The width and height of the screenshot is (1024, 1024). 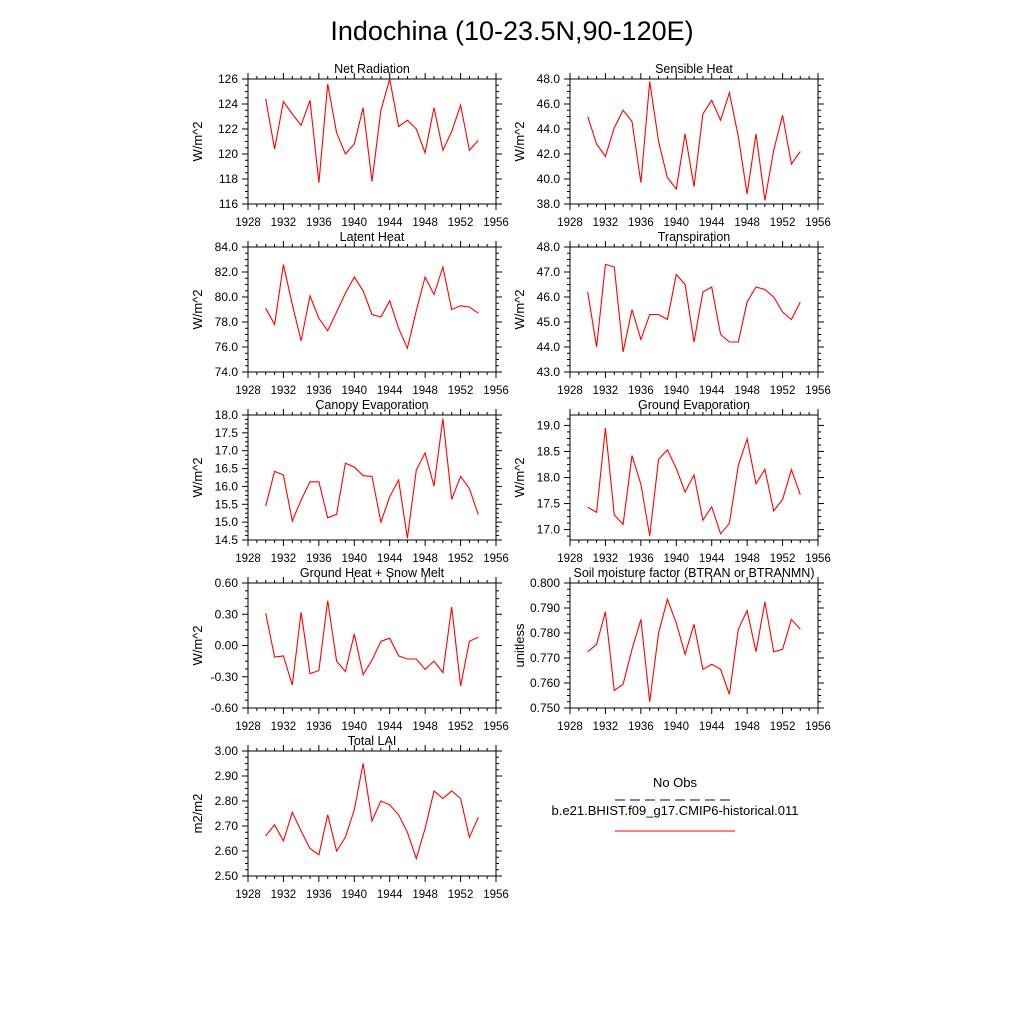 What do you see at coordinates (225, 677) in the screenshot?
I see `y-tick-label: -0.30` at bounding box center [225, 677].